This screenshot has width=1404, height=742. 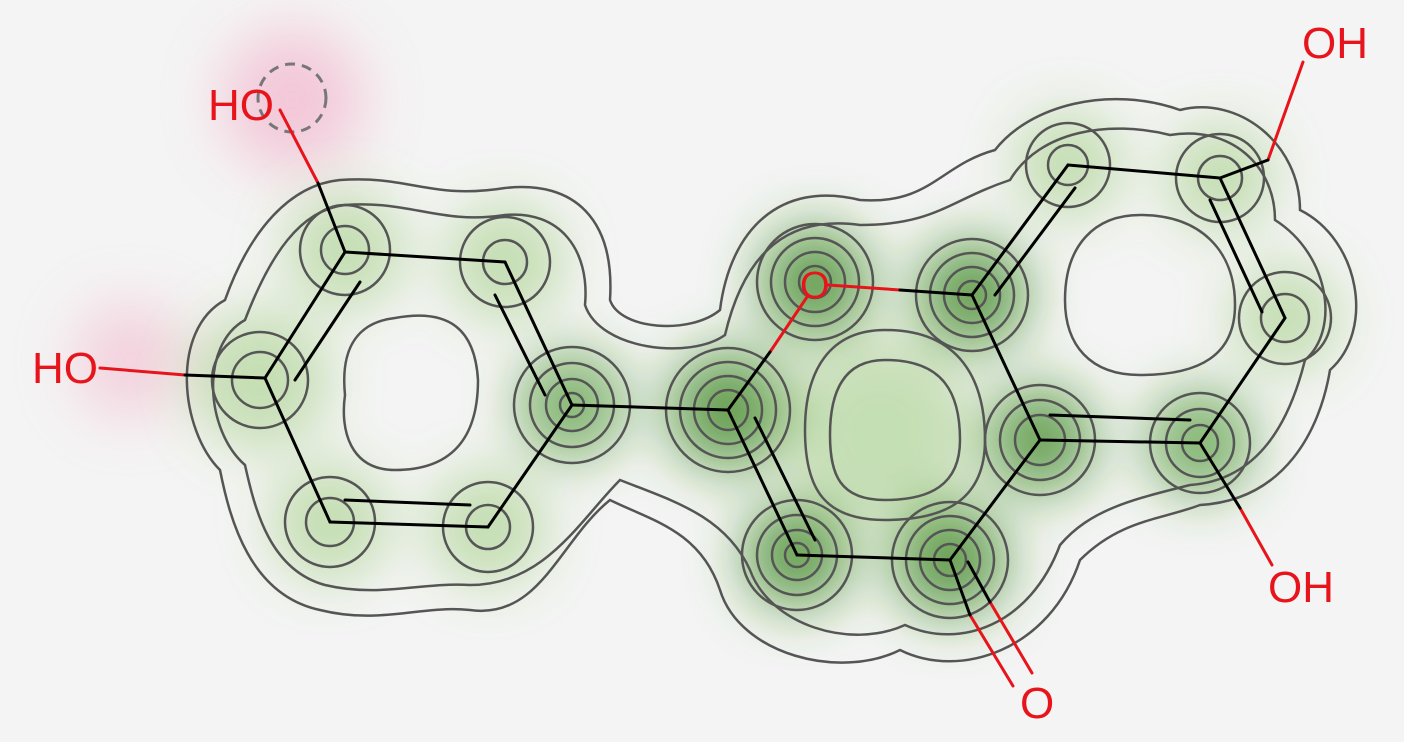 I want to click on atom-label-ho-left: HO, so click(x=65, y=368).